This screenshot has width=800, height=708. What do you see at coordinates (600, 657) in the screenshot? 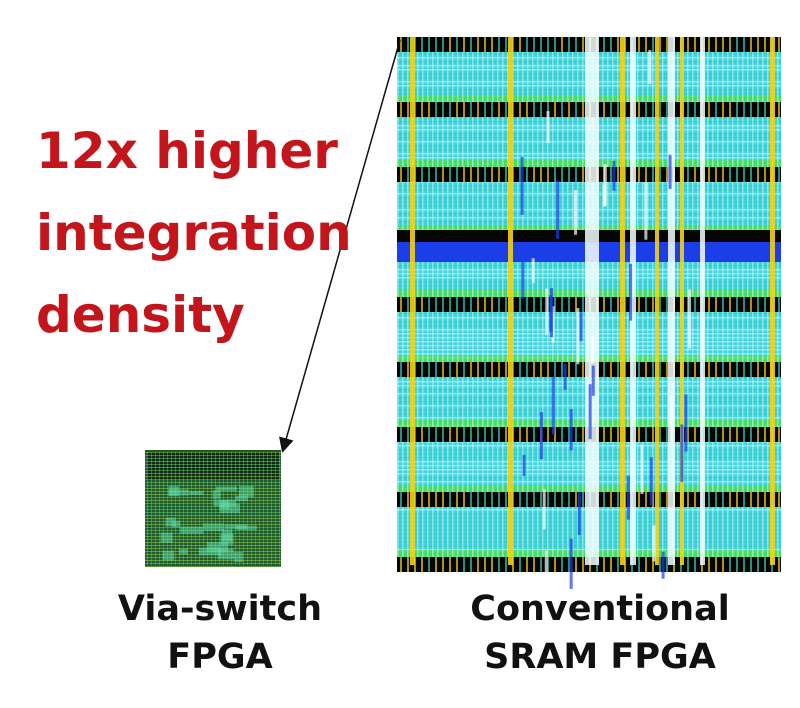
I see `label-line: SRAM FPGA` at bounding box center [600, 657].